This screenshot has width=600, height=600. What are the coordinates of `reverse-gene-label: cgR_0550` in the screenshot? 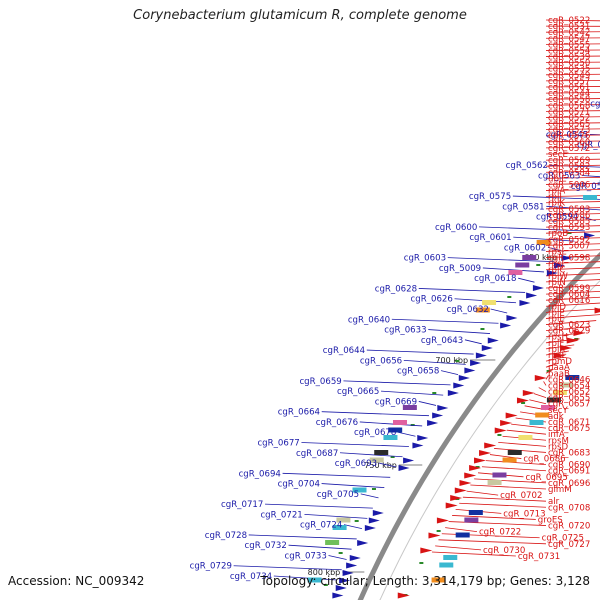 It's located at (569, 64).